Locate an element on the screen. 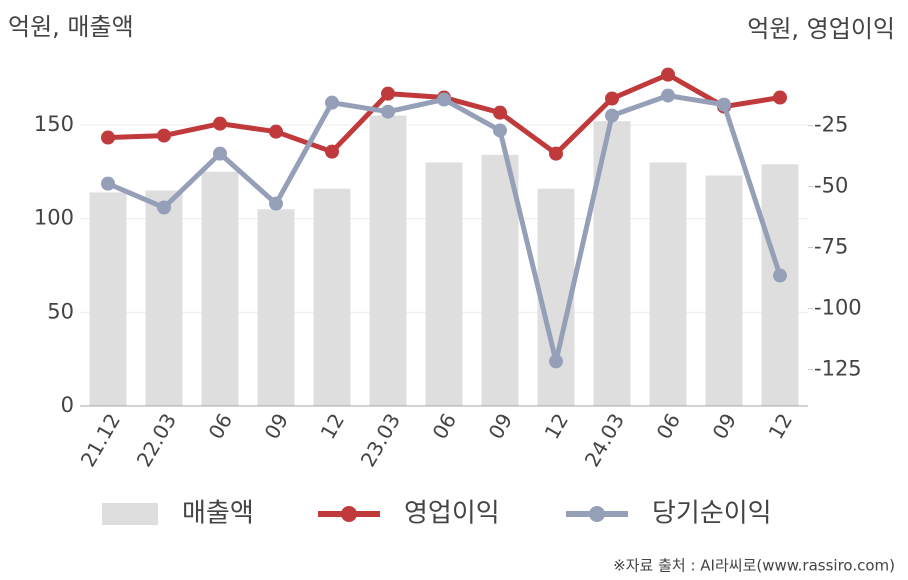 This screenshot has height=580, width=908. y-tick-label: 100 is located at coordinates (54, 218).